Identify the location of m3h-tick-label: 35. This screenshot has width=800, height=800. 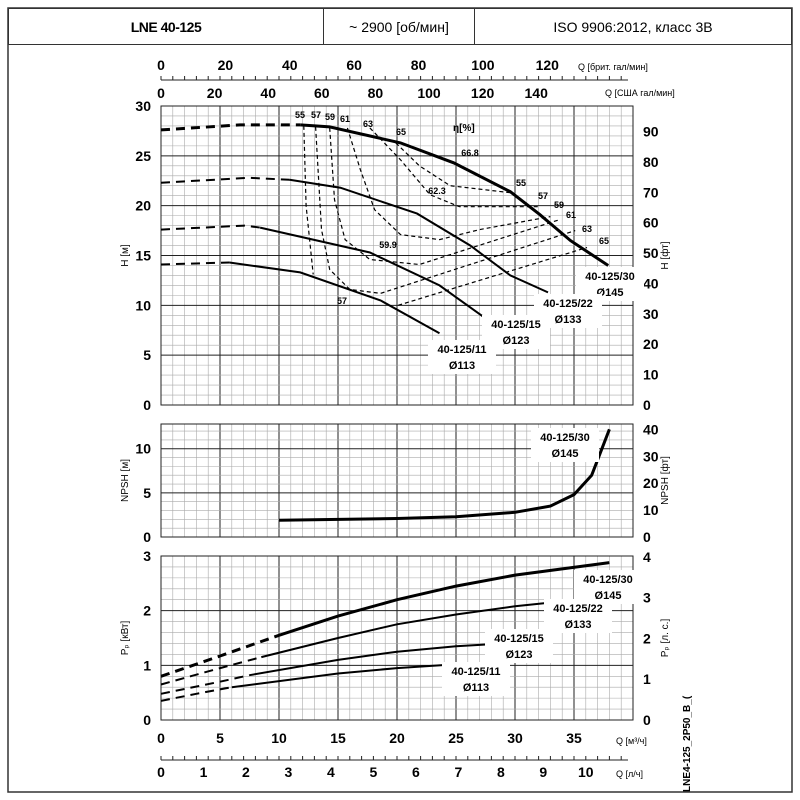
(574, 738).